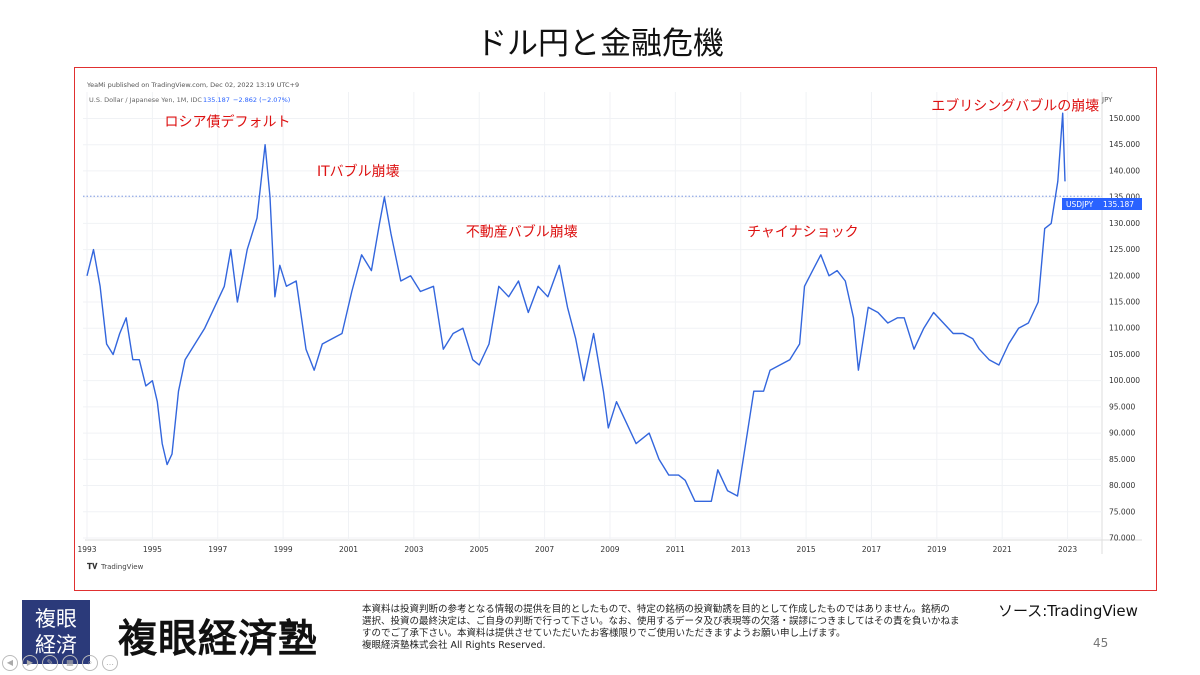 This screenshot has width=1200, height=675. Describe the element at coordinates (609, 549) in the screenshot. I see `x-tick-label: 2009` at that location.